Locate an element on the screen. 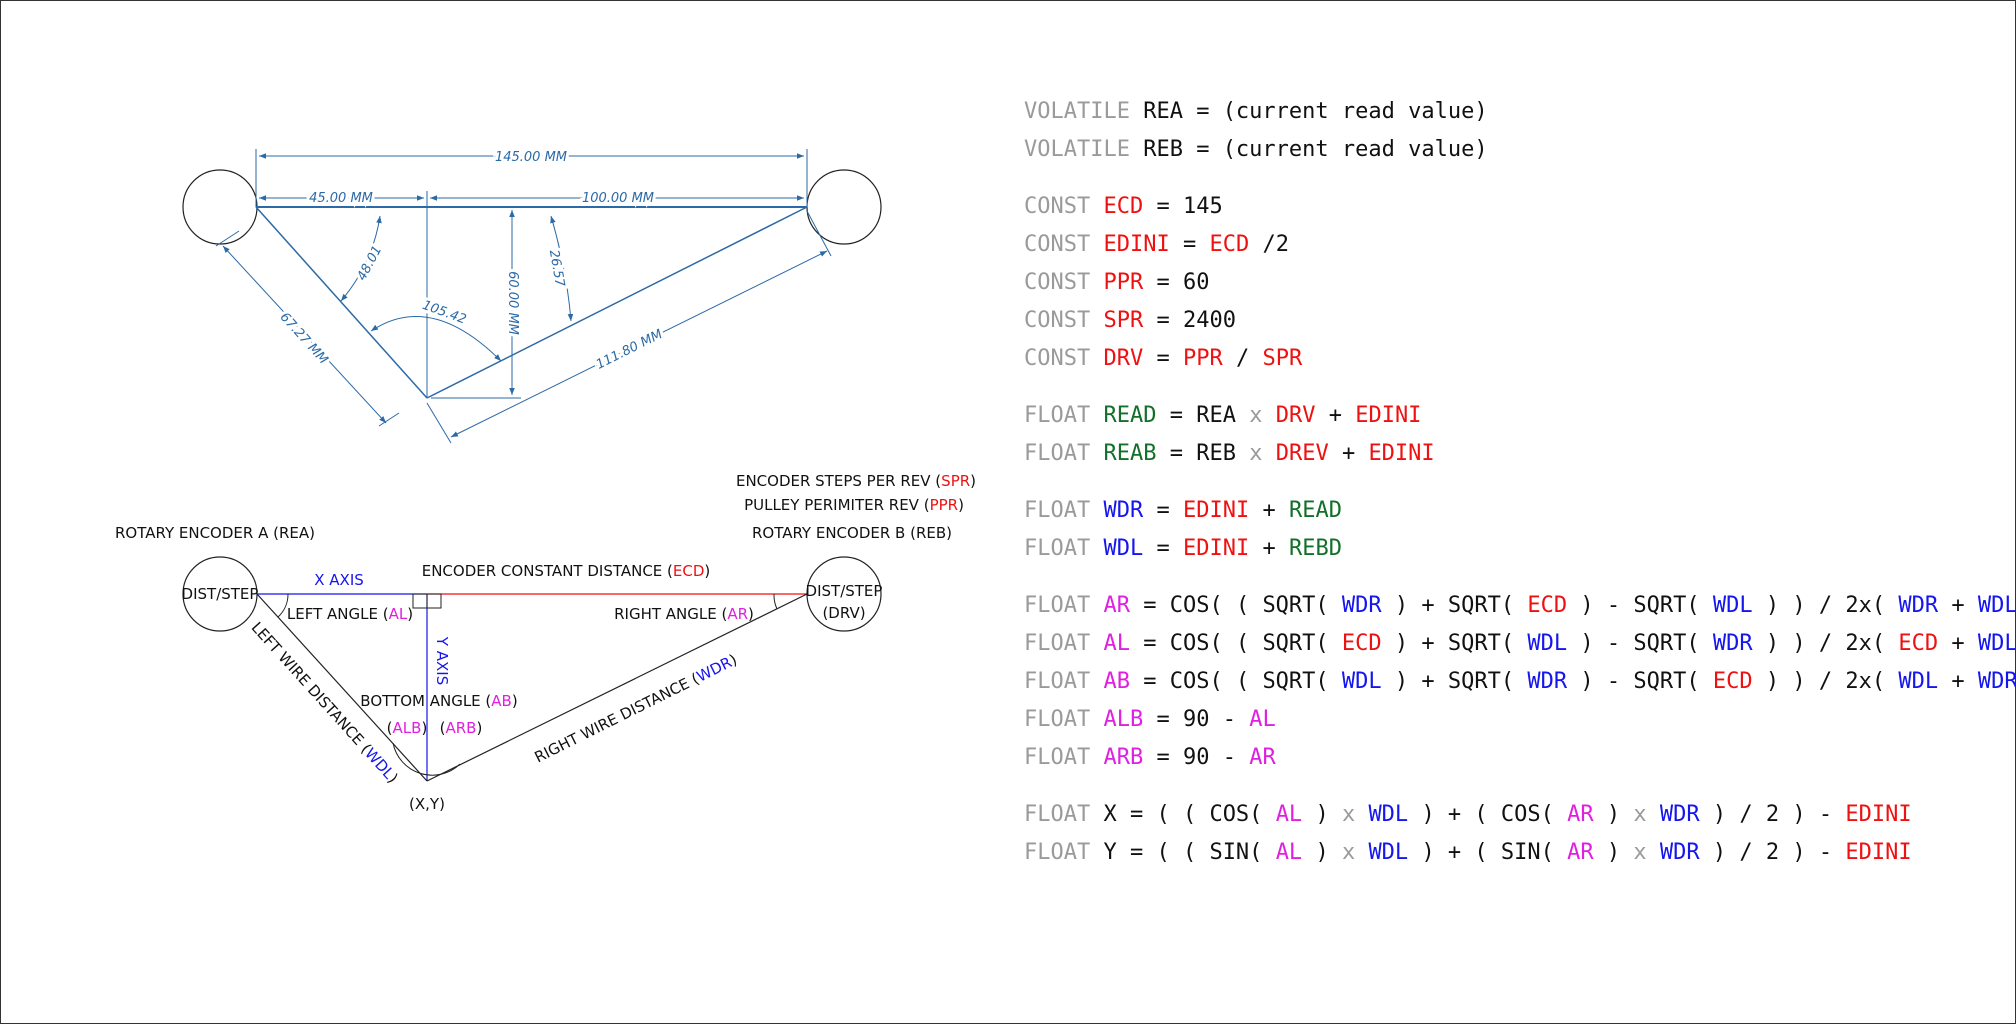  rotary-encoder-b-label: ROTARY ENCODER B (REB) is located at coordinates (852, 533).